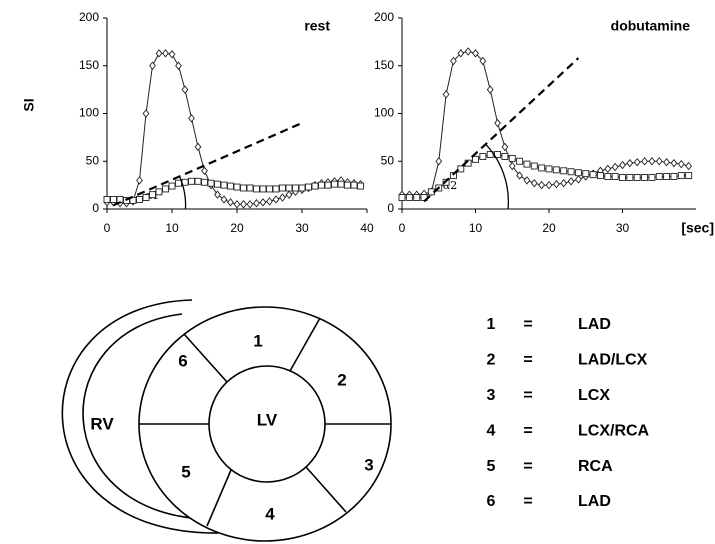 This screenshot has width=715, height=544. Describe the element at coordinates (237, 228) in the screenshot. I see `x-tick-label: 20` at that location.